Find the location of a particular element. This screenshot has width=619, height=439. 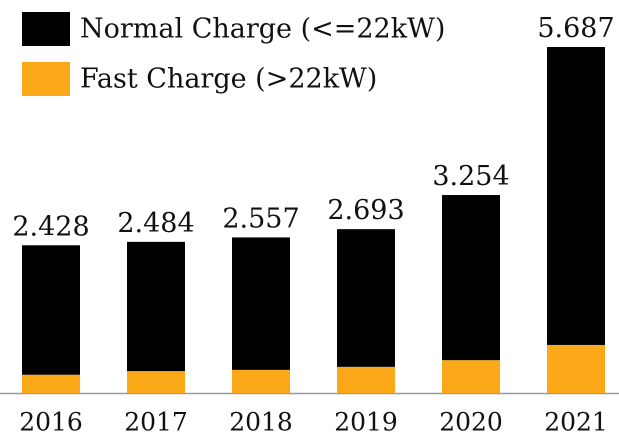

x-tick-label: 2018 is located at coordinates (261, 422).